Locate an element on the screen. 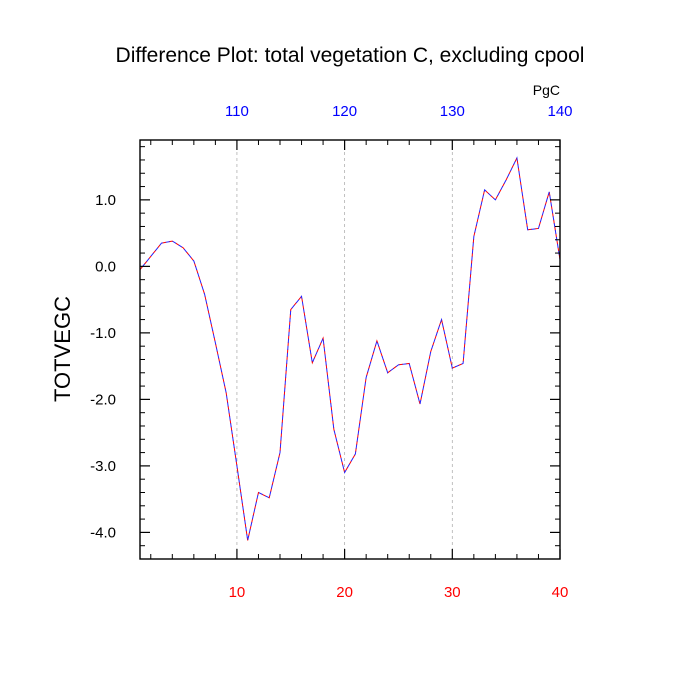  y-tick-label: -2.0 is located at coordinates (103, 399).